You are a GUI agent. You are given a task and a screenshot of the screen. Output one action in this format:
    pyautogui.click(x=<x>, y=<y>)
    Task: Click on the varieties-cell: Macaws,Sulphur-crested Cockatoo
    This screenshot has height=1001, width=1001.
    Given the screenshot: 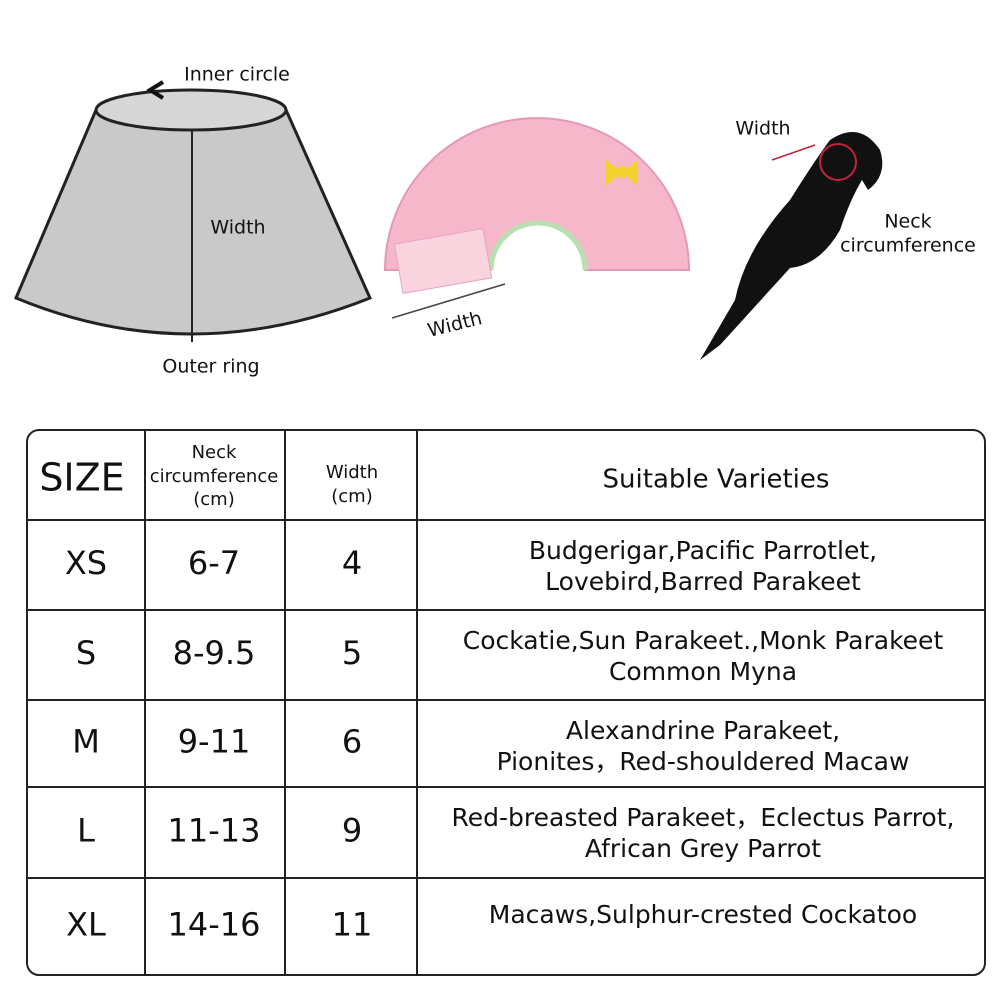 What is the action you would take?
    pyautogui.click(x=703, y=914)
    